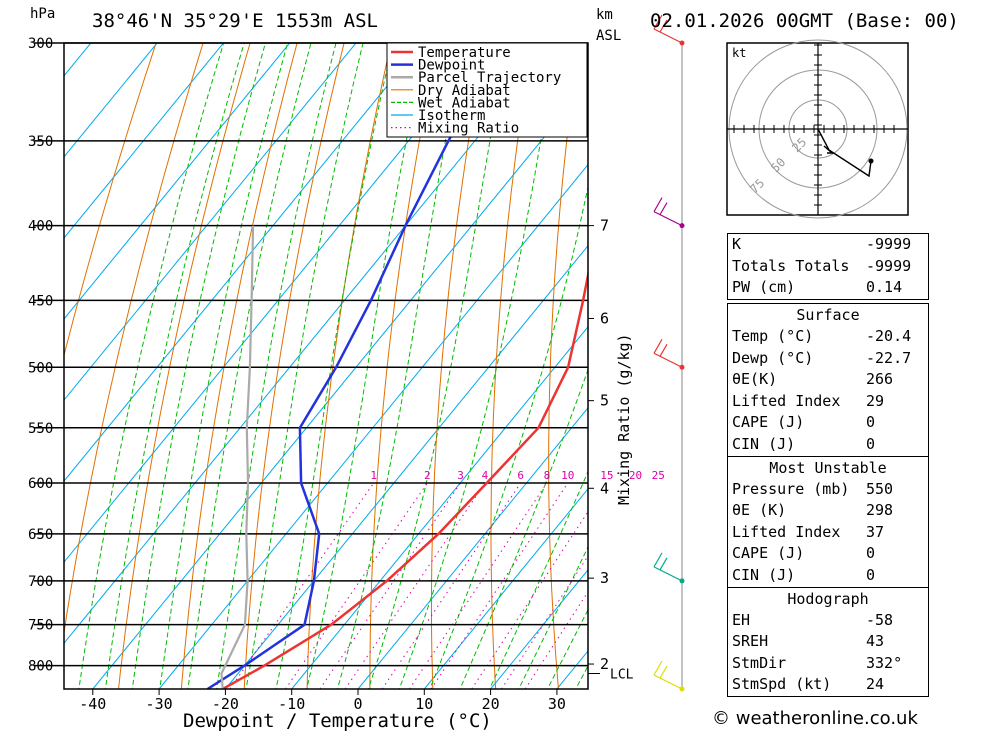  What do you see at coordinates (460, 475) in the screenshot?
I see `mixing-ratio-label: 3` at bounding box center [460, 475].